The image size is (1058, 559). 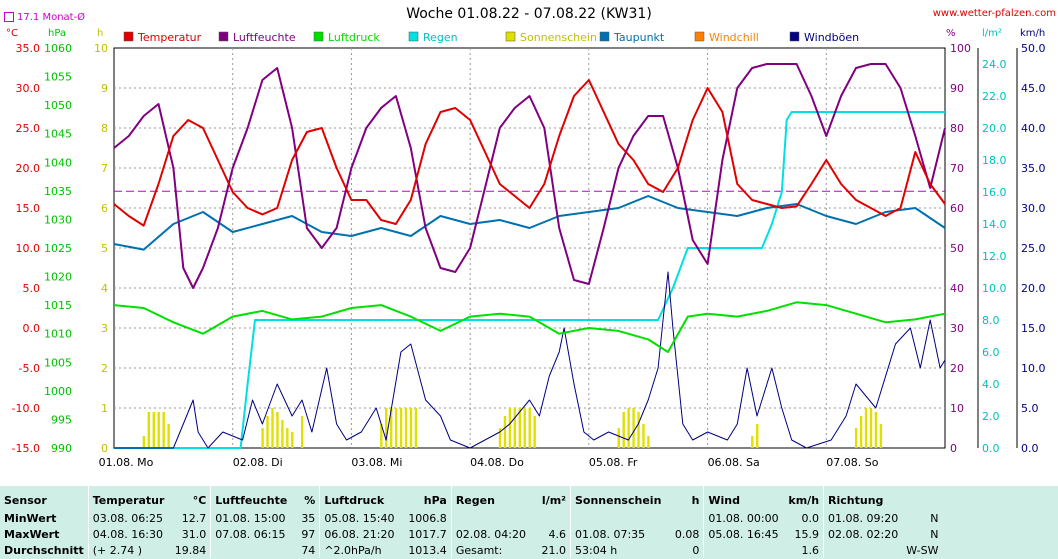 What do you see at coordinates (994, 192) in the screenshot?
I see `rain-tick-label: 16.0` at bounding box center [994, 192].